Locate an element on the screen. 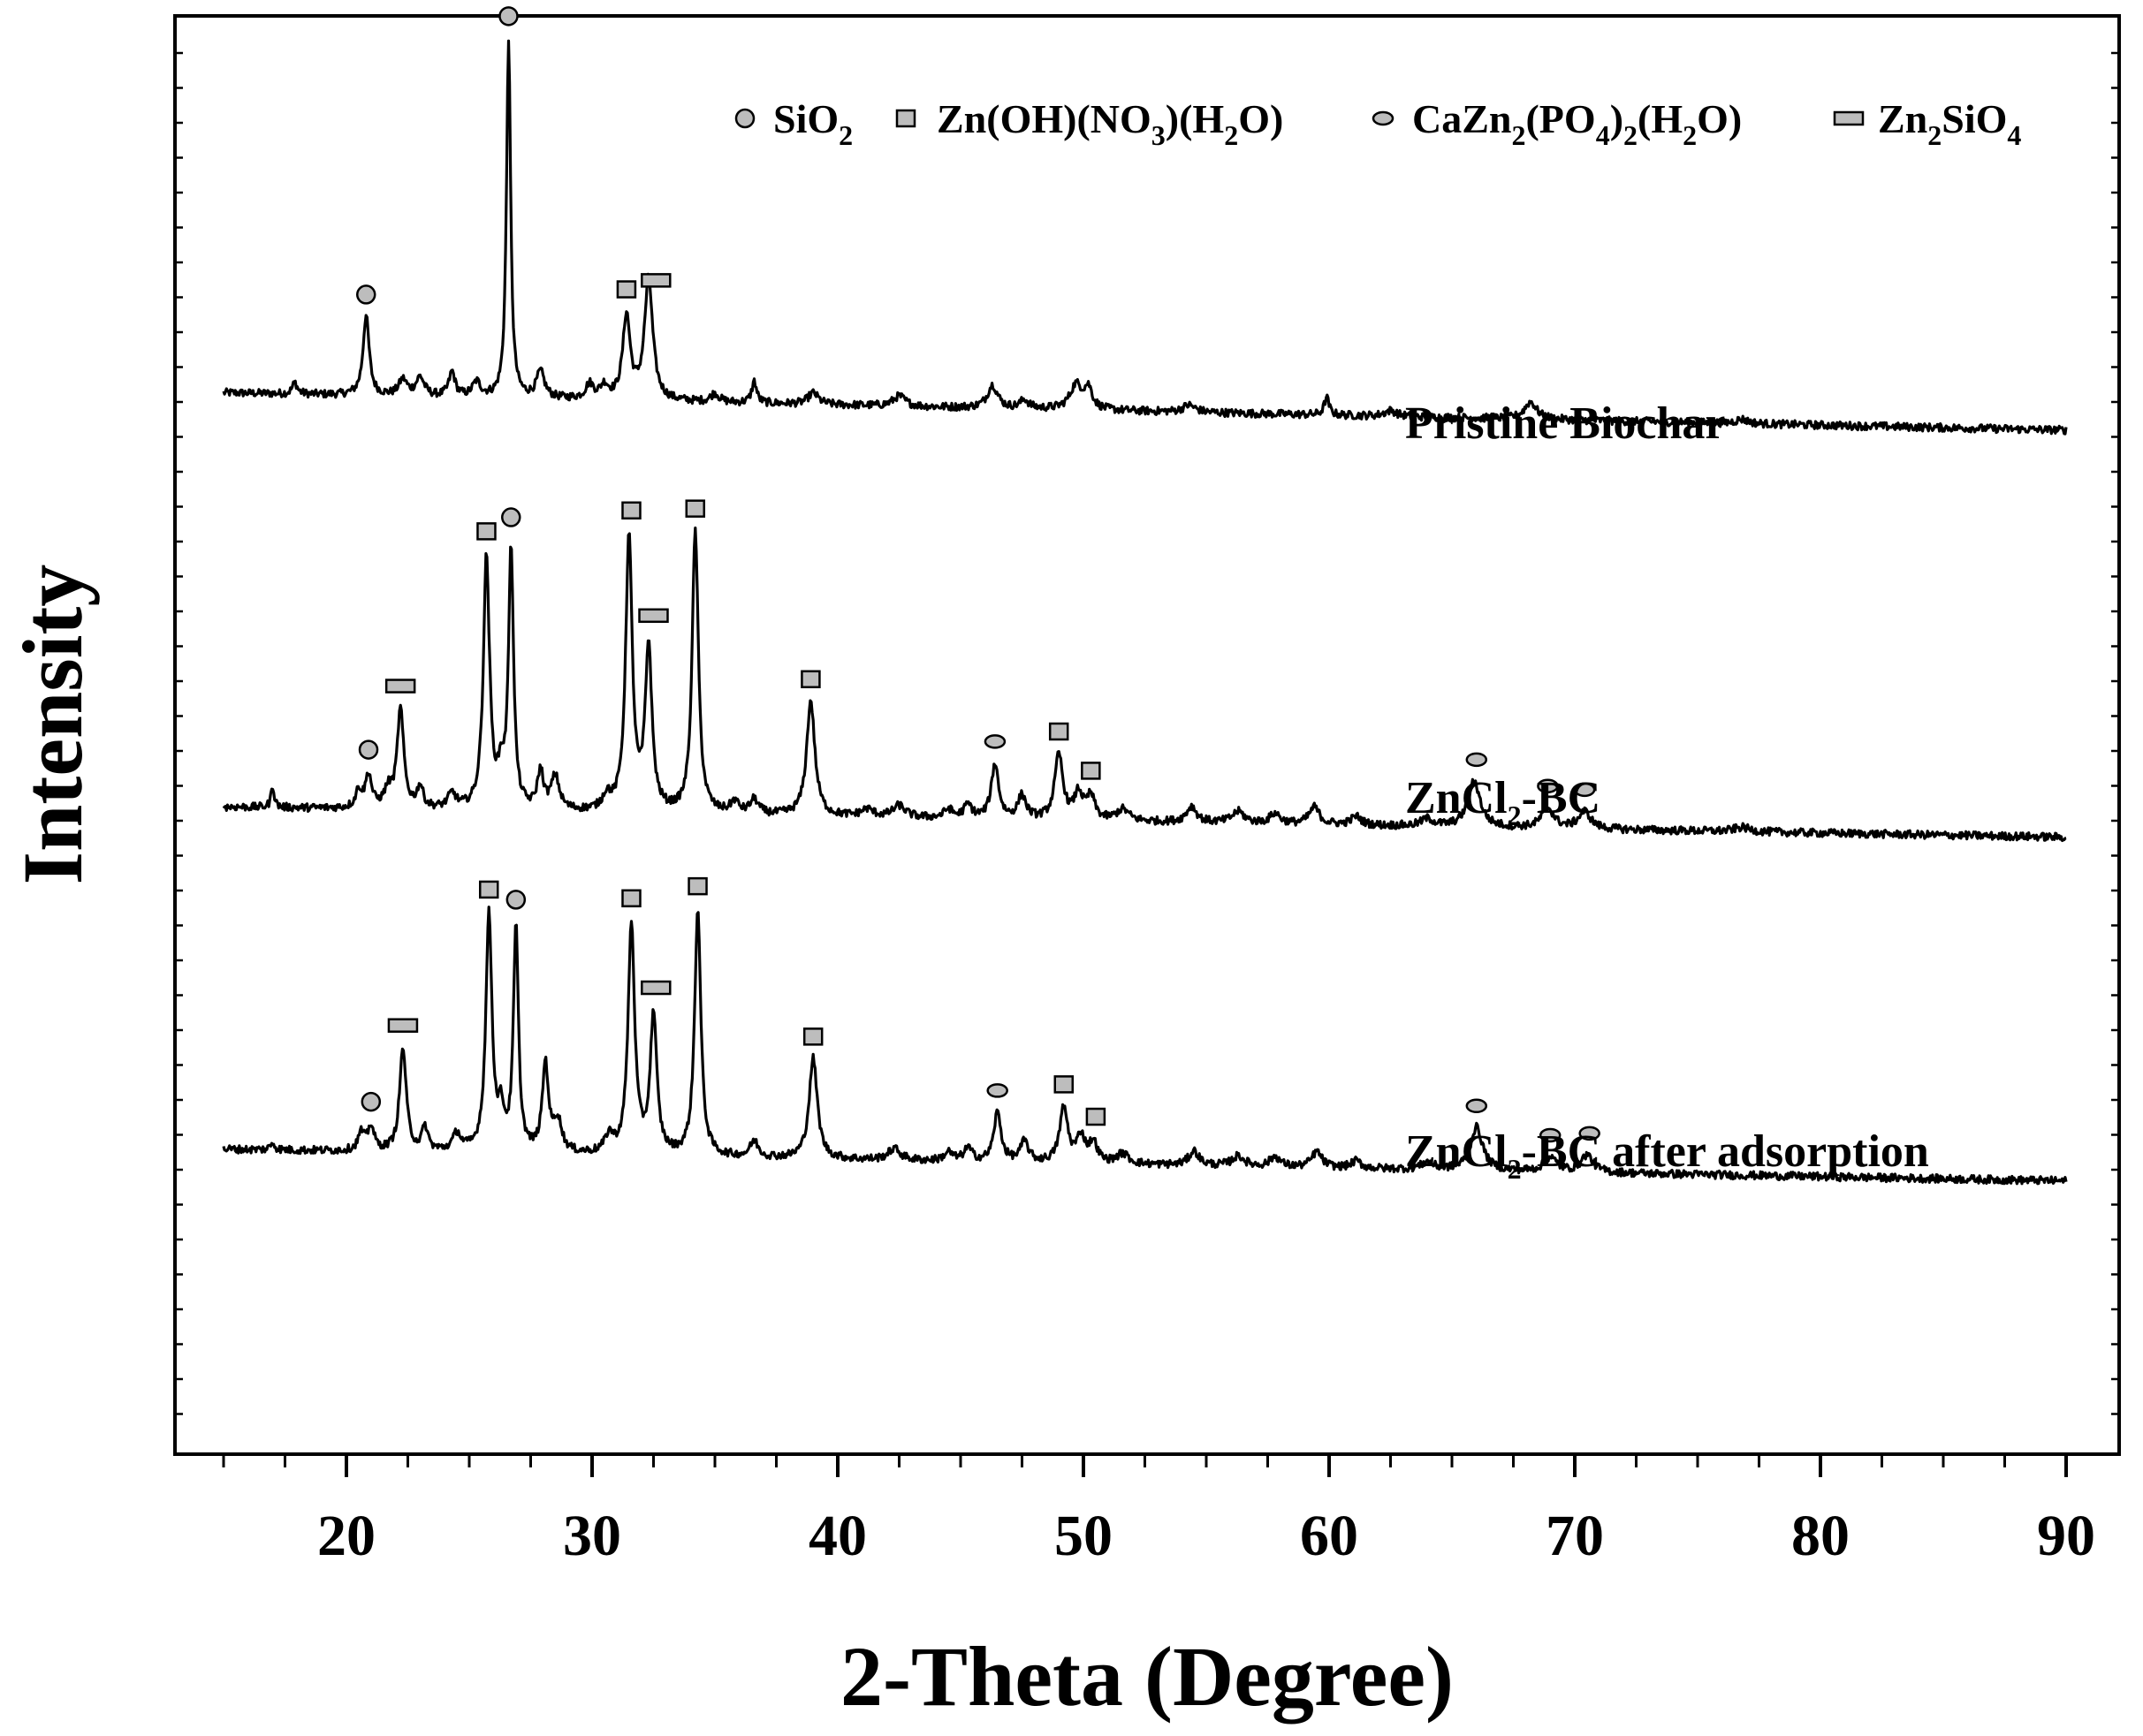 Image resolution: width=2143 pixels, height=1736 pixels. legend-marker-rect is located at coordinates (1849, 118).